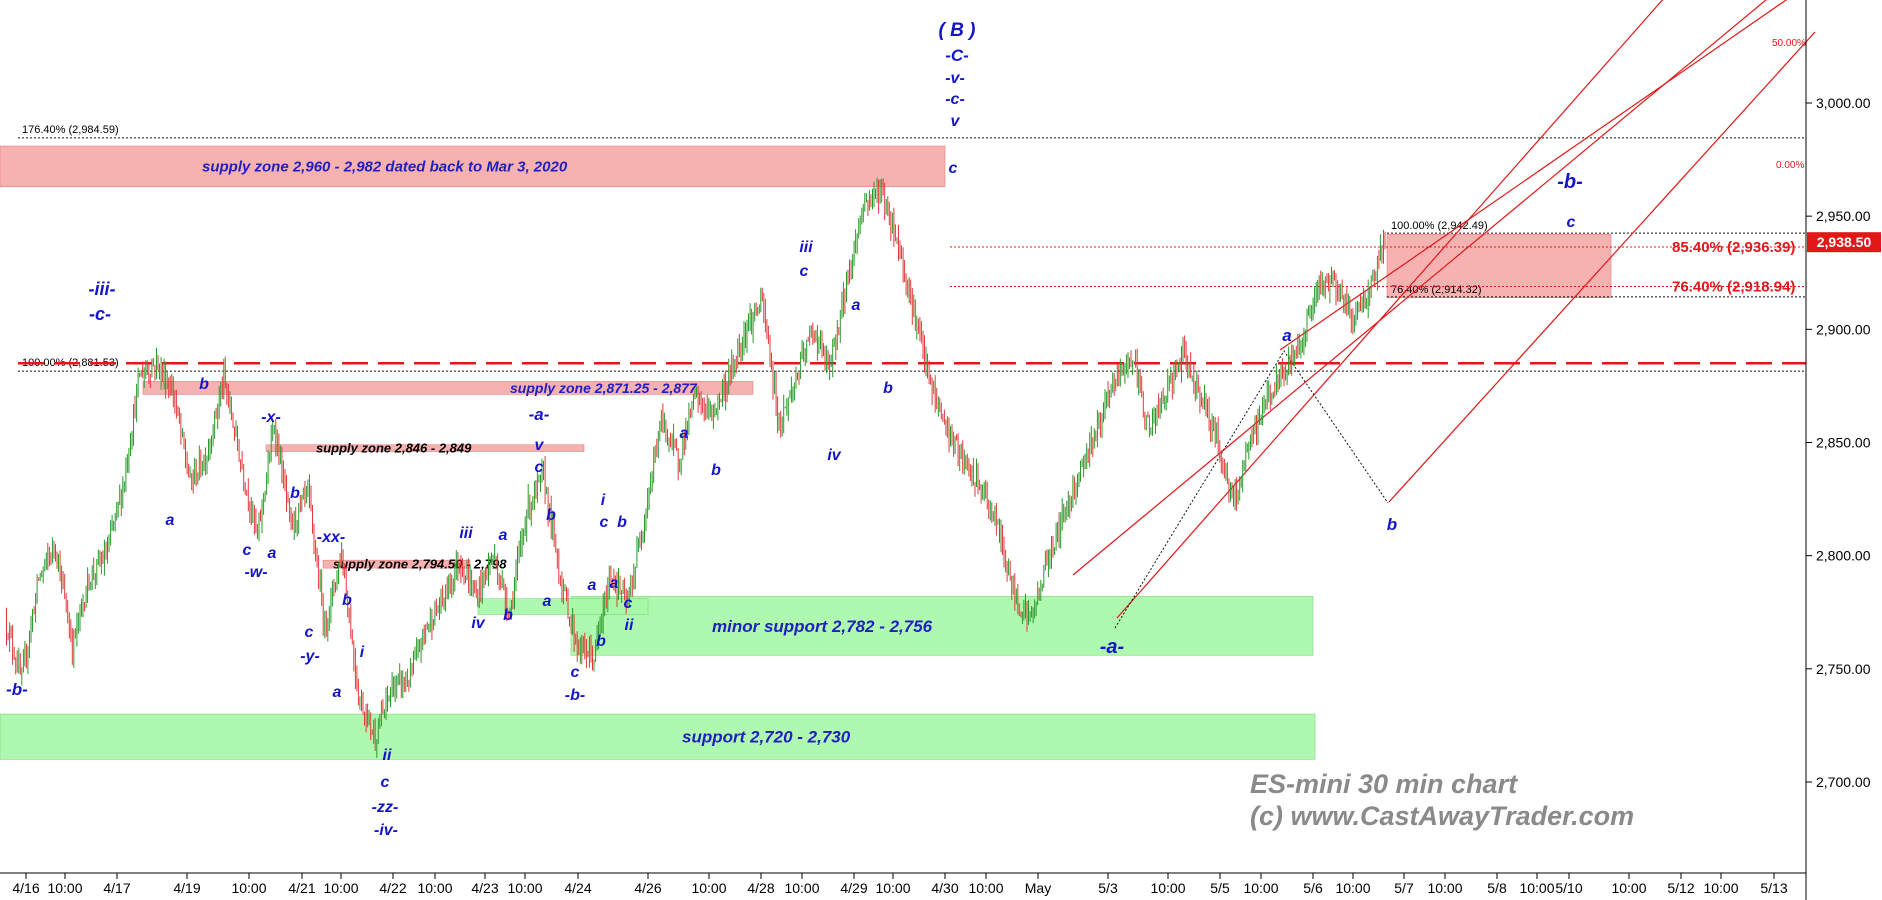  What do you see at coordinates (331, 537) in the screenshot?
I see `wave-label: -xx-` at bounding box center [331, 537].